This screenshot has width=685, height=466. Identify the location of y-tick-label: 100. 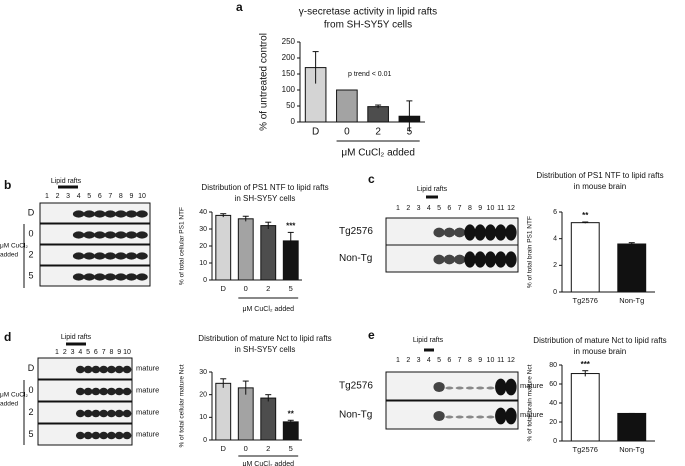
(289, 89).